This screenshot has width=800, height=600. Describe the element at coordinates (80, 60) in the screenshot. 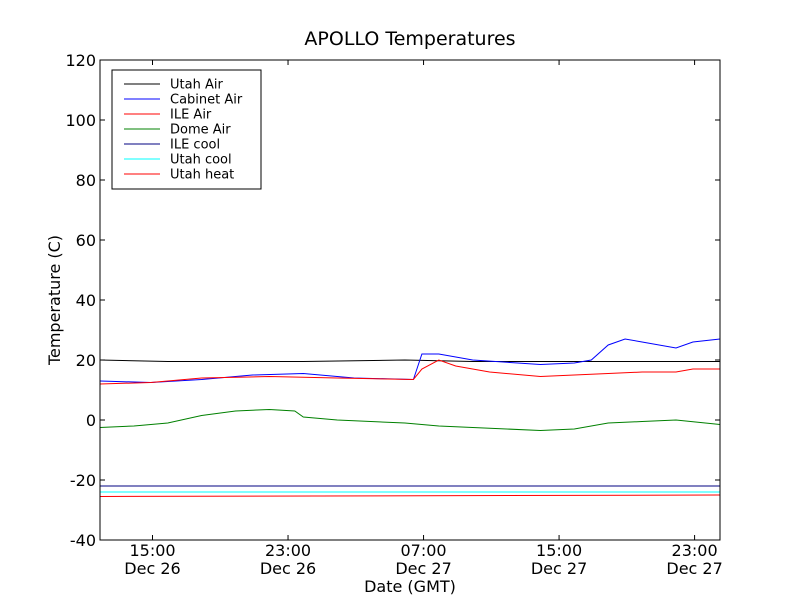

I see `y-tick-label: 120` at that location.